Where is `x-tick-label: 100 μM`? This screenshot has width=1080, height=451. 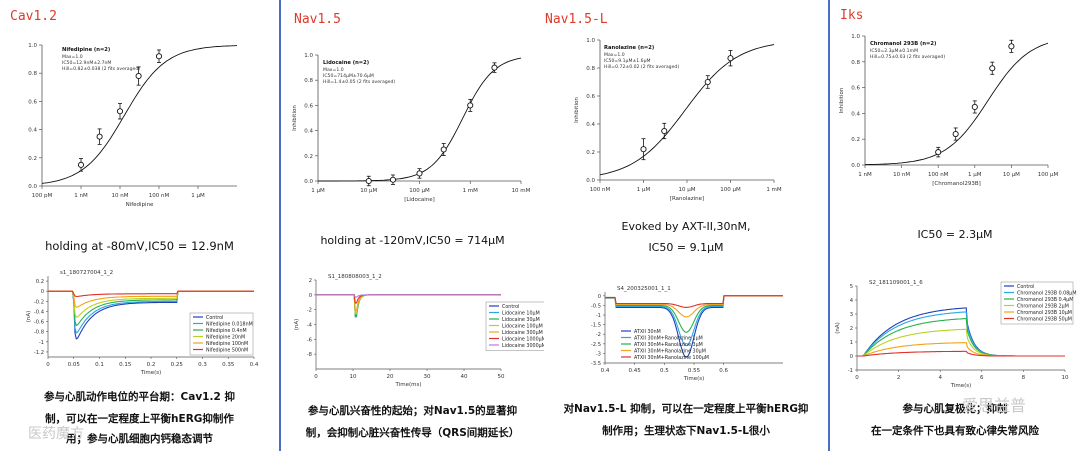 x-tick-label: 100 μM is located at coordinates (419, 191).